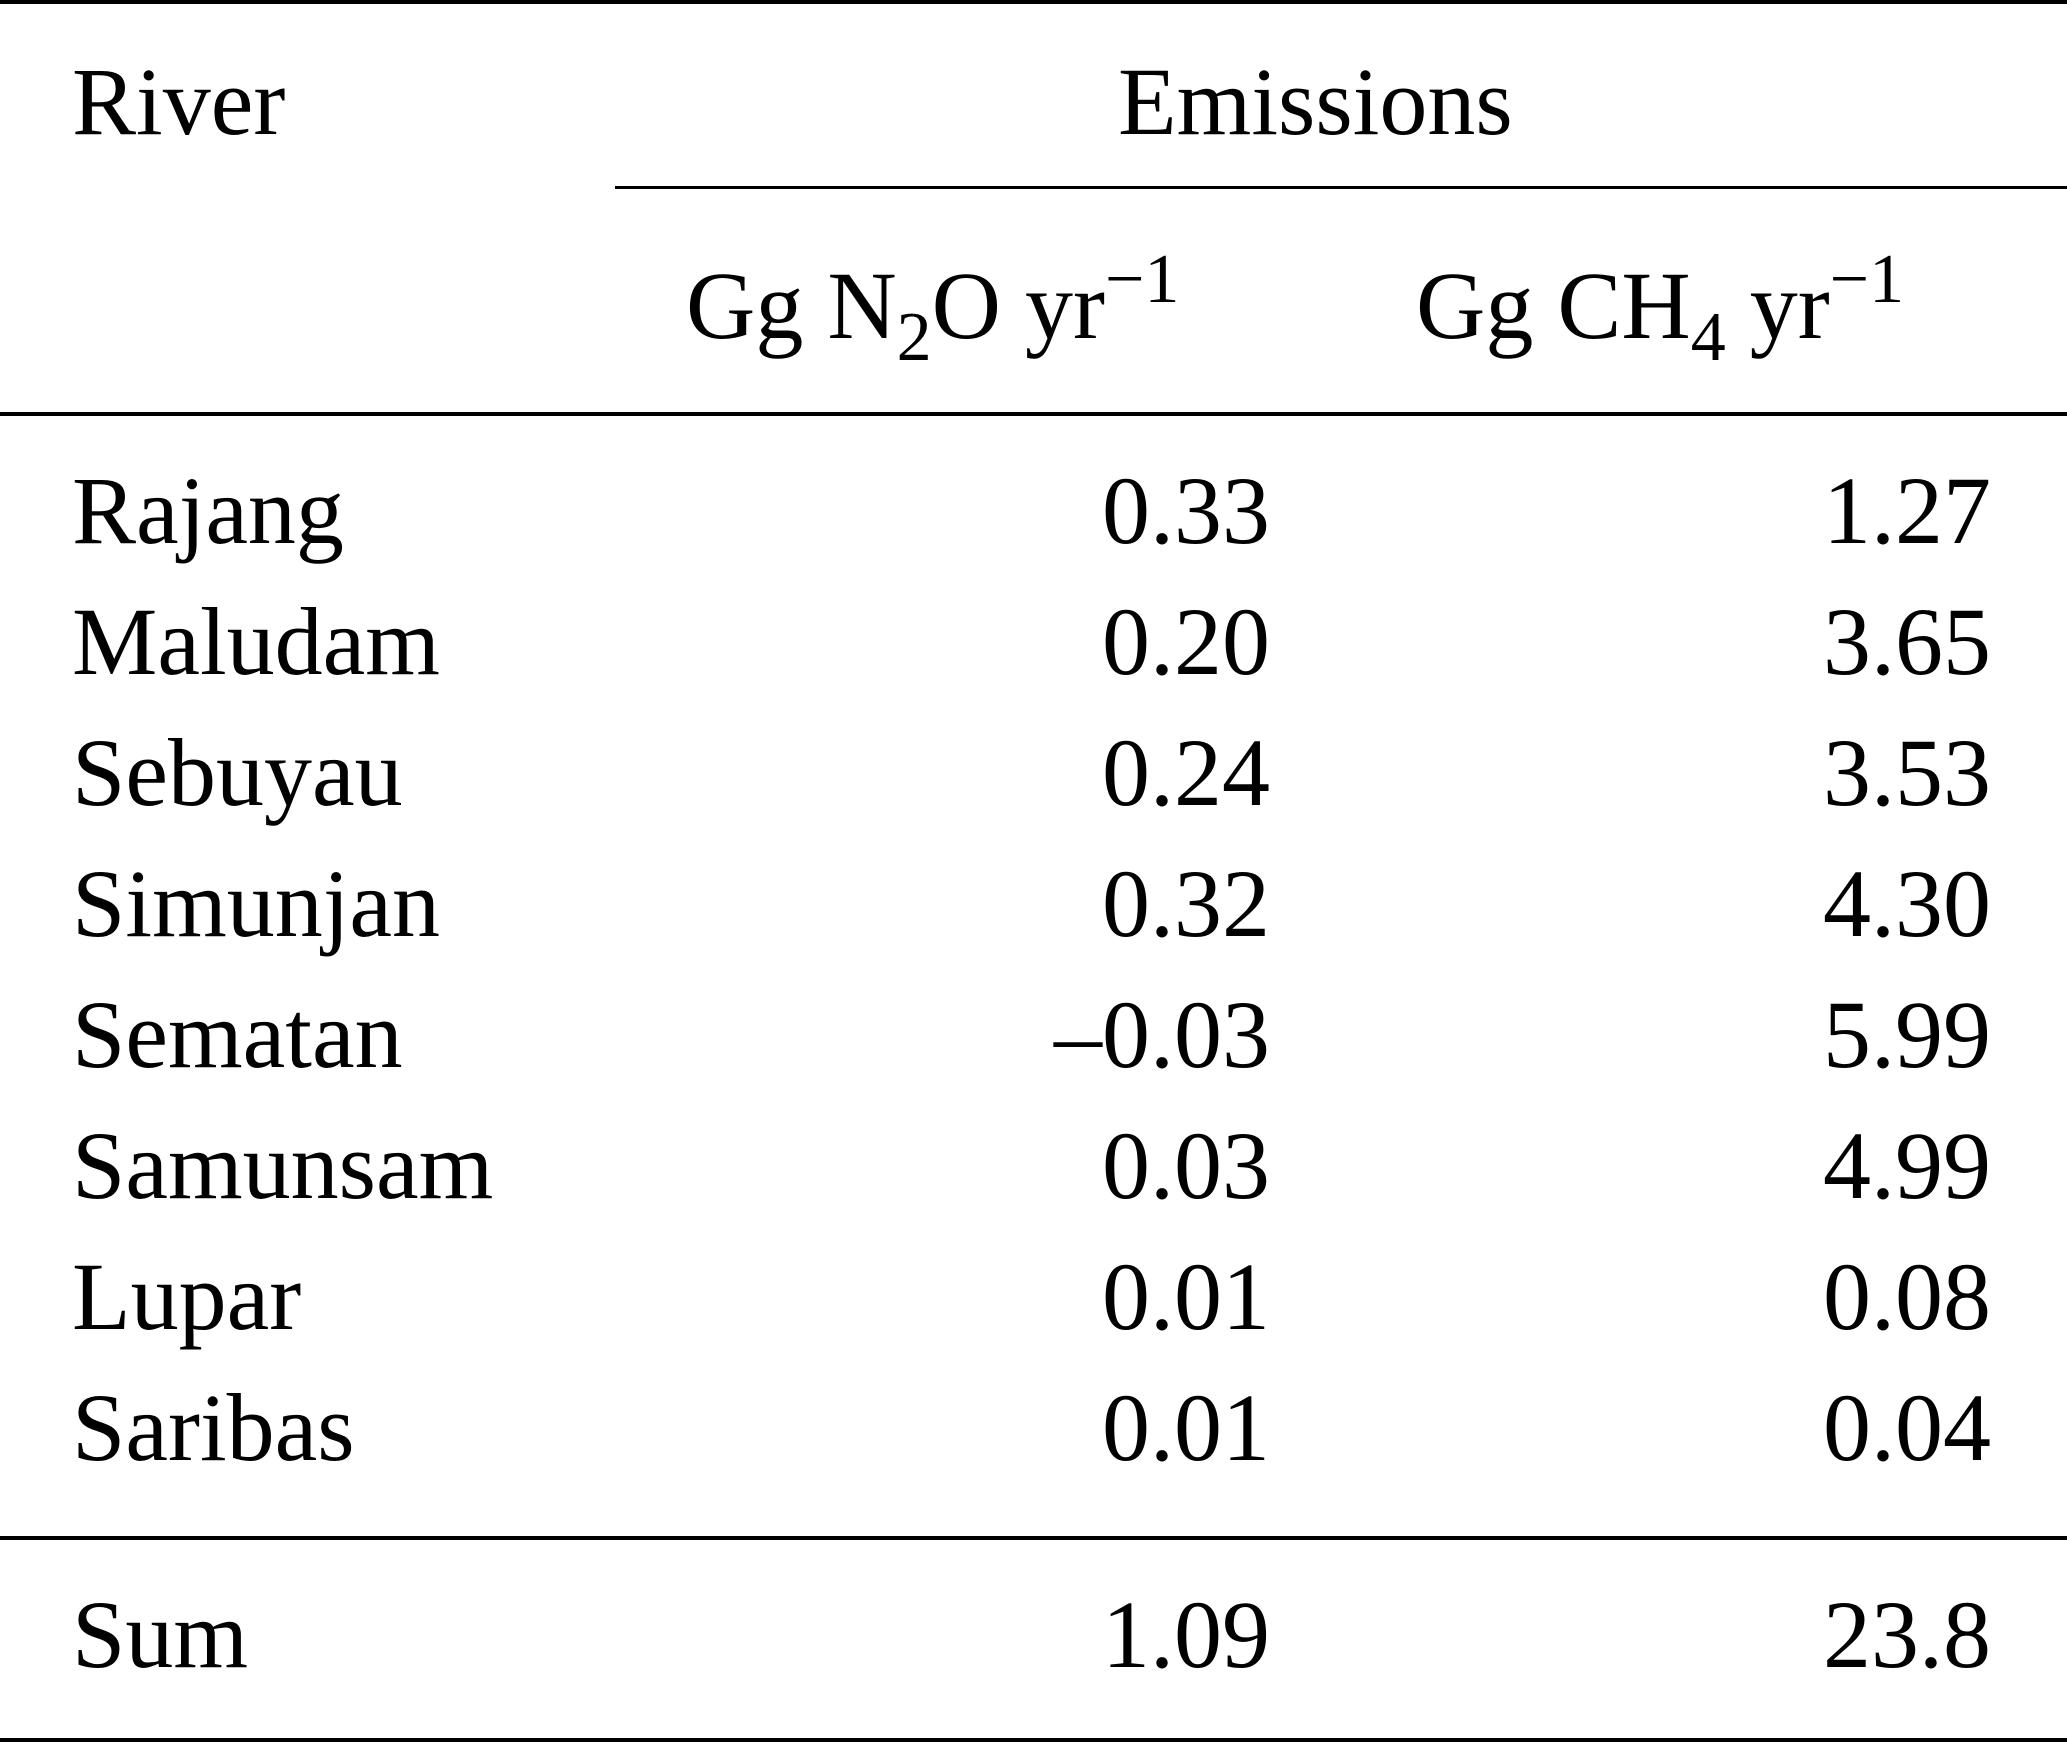  Describe the element at coordinates (1907, 1165) in the screenshot. I see `ch4-value: 4.99` at that location.